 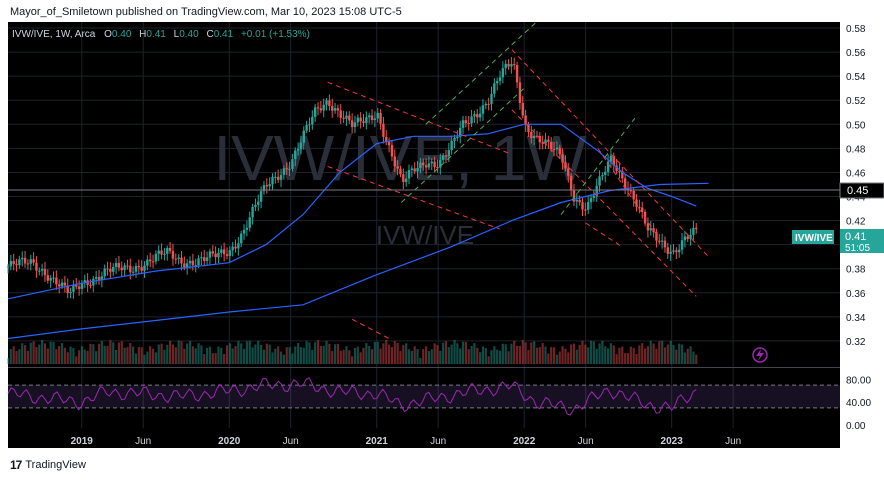 I want to click on symbol-badge-bg, so click(x=813, y=237).